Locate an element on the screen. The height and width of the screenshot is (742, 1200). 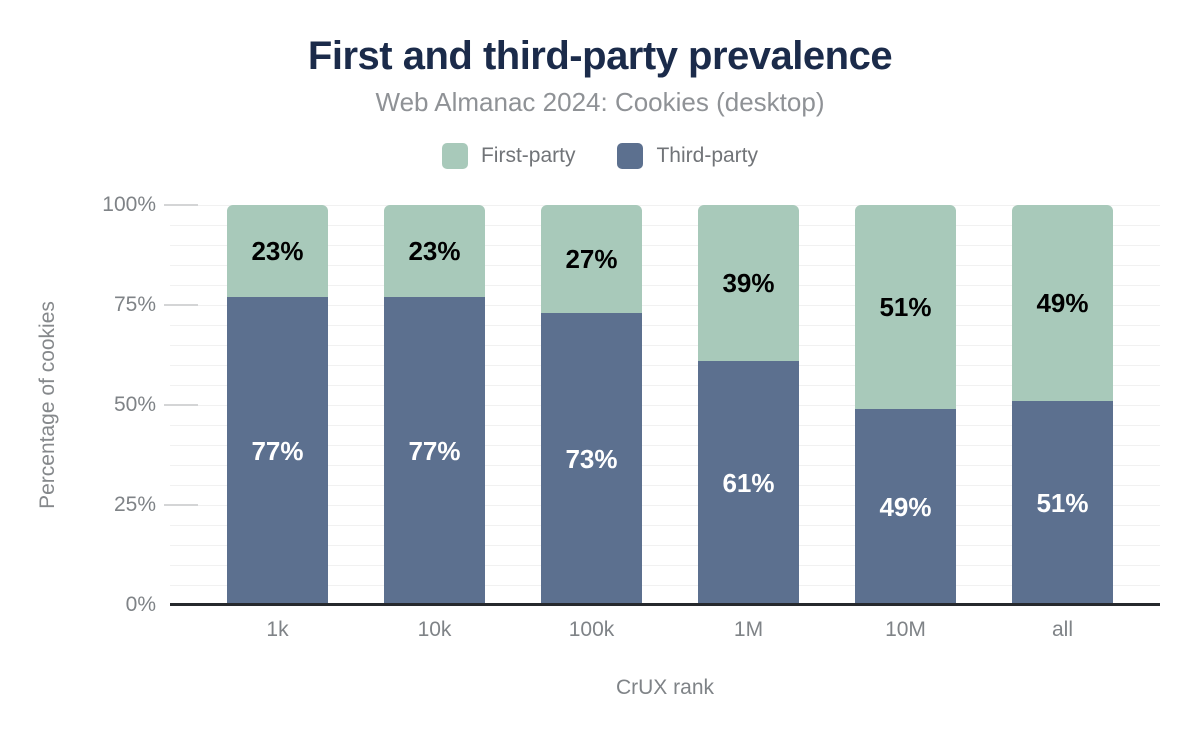
bar-label-first-party-100k: 27% is located at coordinates (591, 258).